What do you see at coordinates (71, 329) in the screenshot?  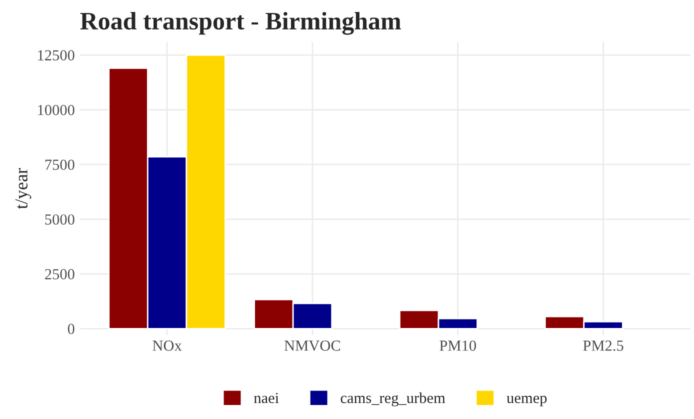 I see `y-tick-label: 0` at bounding box center [71, 329].